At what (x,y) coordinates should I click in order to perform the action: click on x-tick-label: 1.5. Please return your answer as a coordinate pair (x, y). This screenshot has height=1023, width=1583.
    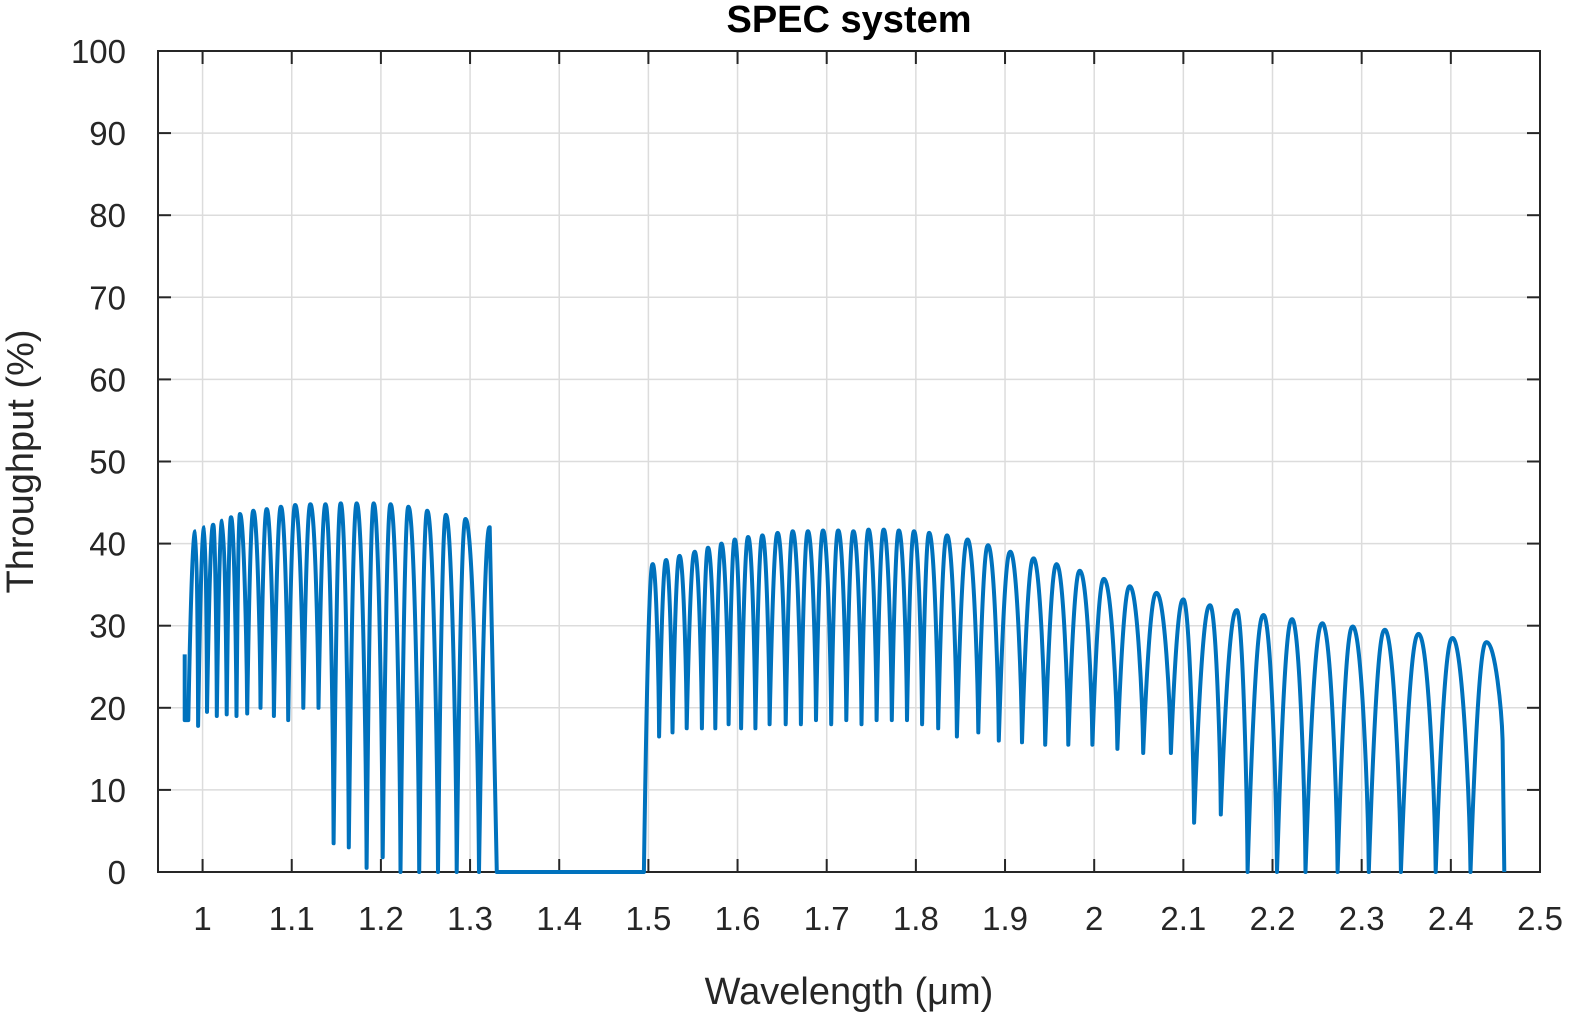
    Looking at the image, I should click on (648, 918).